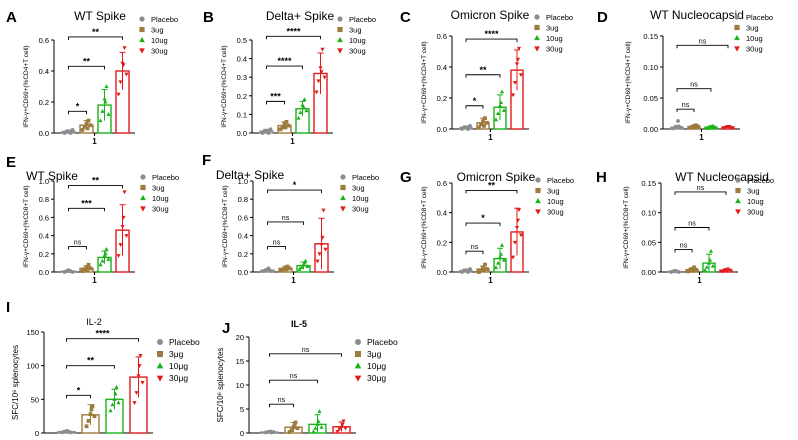 The height and width of the screenshot is (440, 798). Describe the element at coordinates (225, 226) in the screenshot. I see `y-axis-label: IFN-γ+CD69+(%CD8+T cell)` at that location.